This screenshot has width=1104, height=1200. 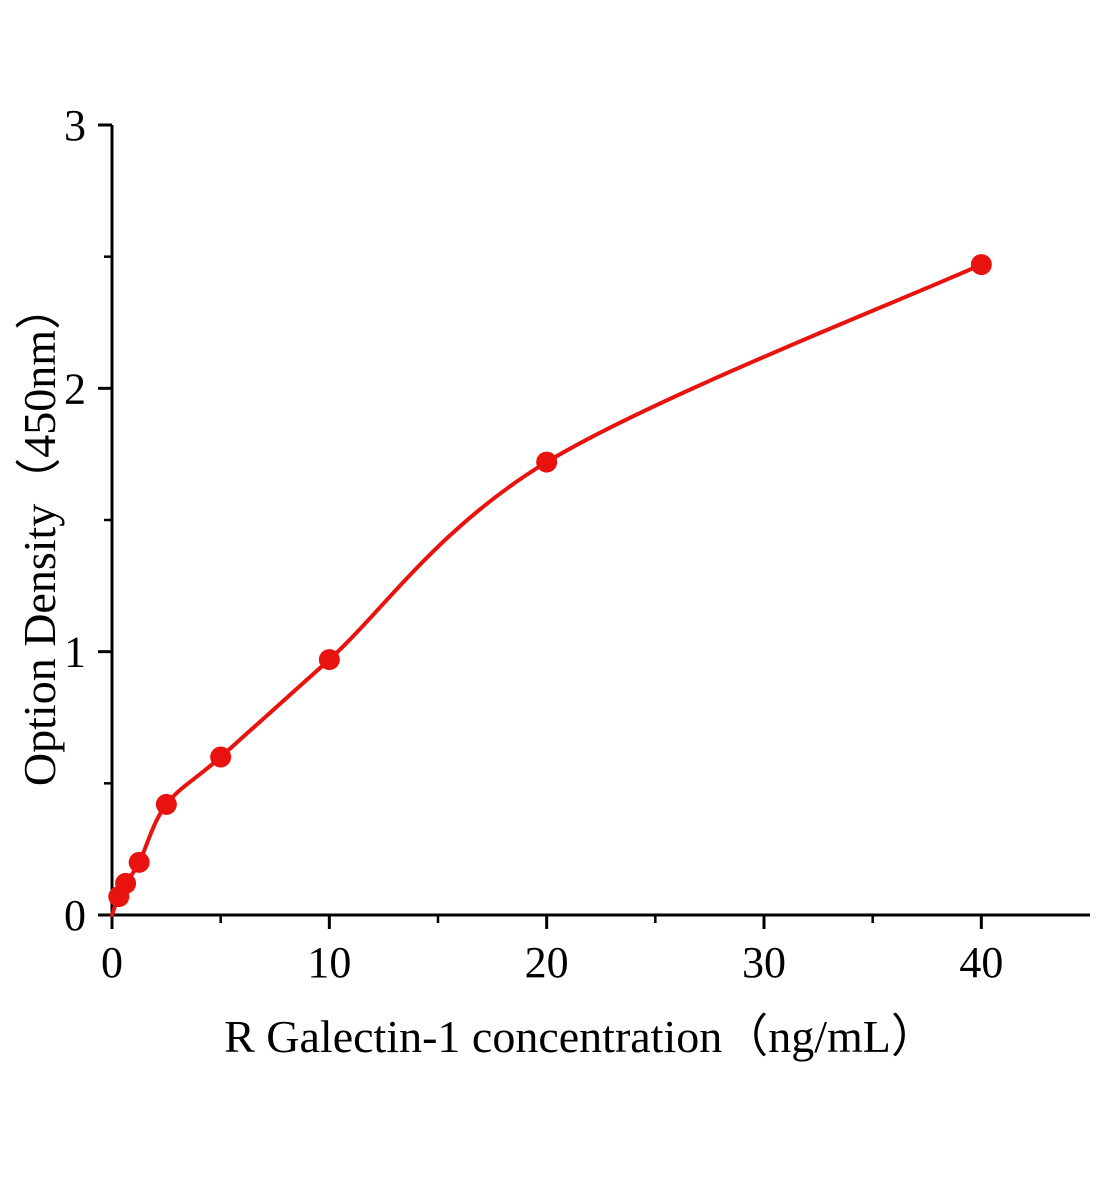 I want to click on x-tick-label: 30, so click(x=764, y=962).